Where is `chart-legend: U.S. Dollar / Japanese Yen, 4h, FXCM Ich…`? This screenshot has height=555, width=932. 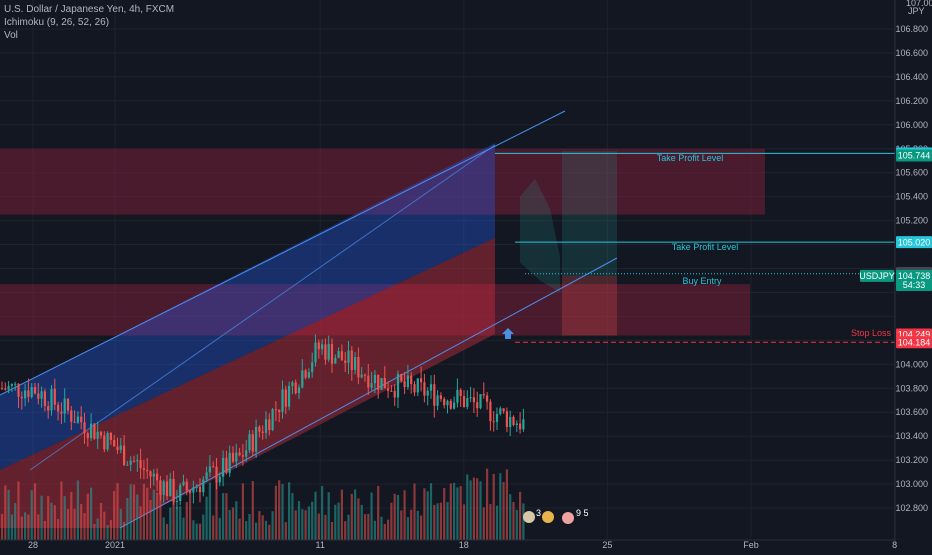
chart-legend: U.S. Dollar / Japanese Yen, 4h, FXCM Ich… is located at coordinates (89, 22).